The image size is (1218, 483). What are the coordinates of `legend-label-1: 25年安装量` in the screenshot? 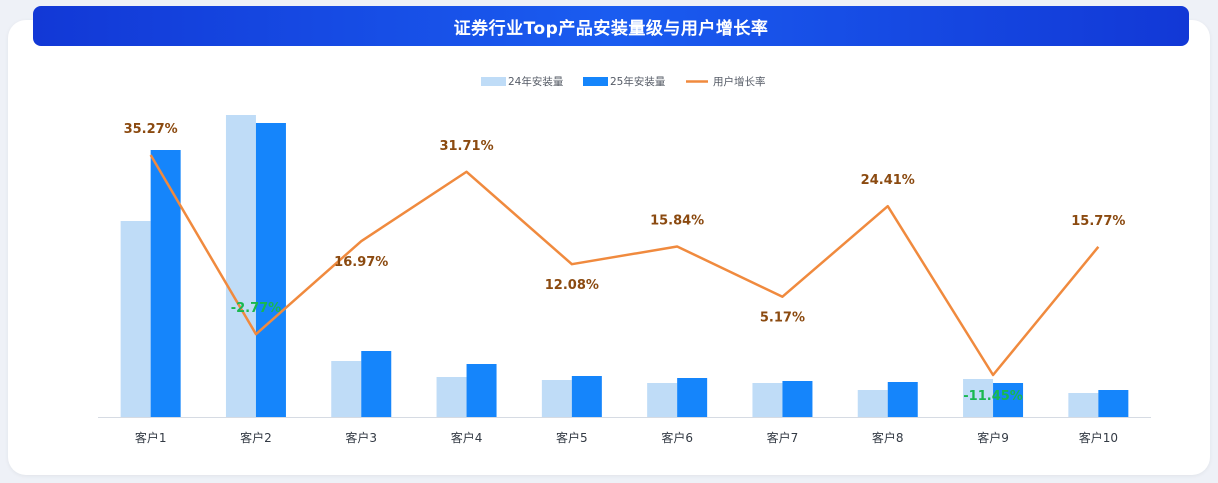 It's located at (638, 81).